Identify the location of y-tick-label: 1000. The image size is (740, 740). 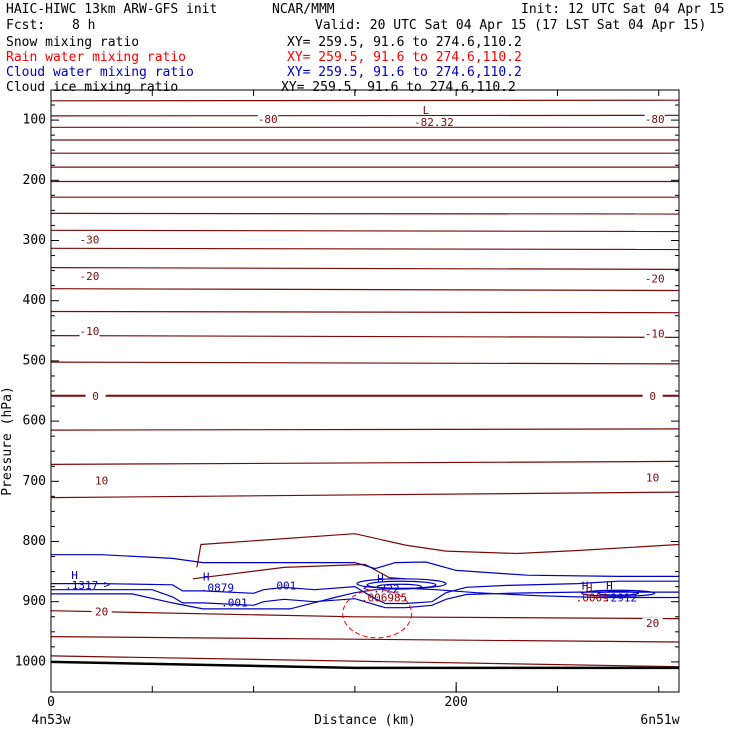
(30, 661).